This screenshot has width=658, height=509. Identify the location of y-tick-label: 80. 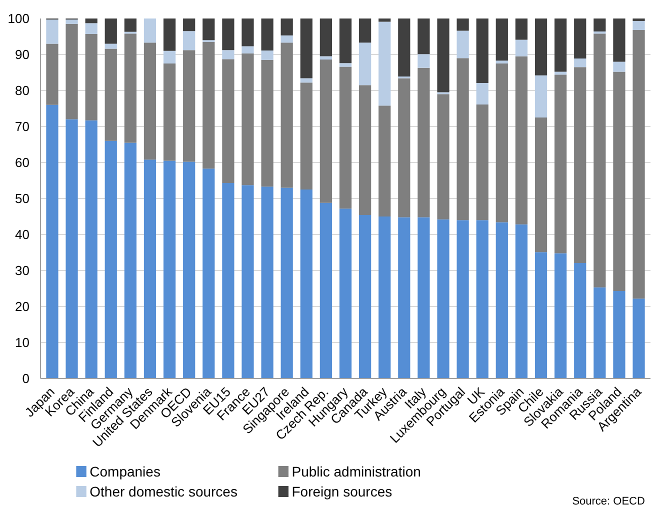
(22, 90).